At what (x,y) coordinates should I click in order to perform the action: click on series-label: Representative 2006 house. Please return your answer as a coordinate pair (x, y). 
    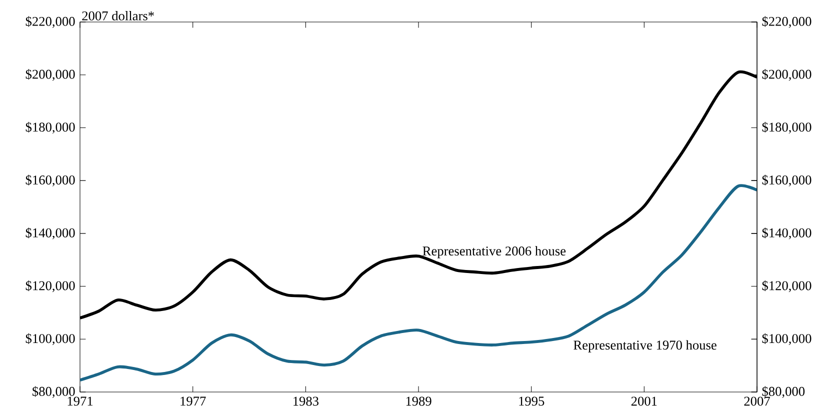
    Looking at the image, I should click on (494, 252).